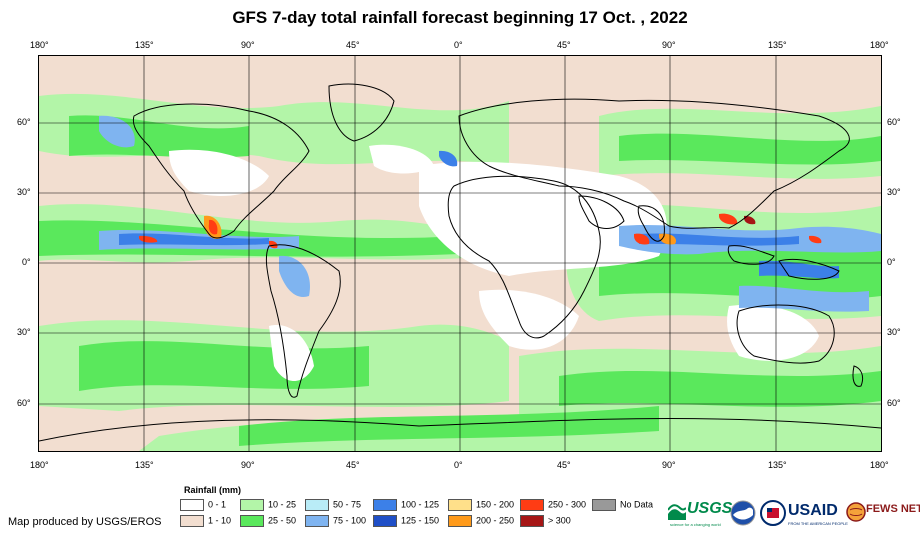 This screenshot has width=920, height=539. I want to click on legend-item: 250 - 300, so click(553, 505).